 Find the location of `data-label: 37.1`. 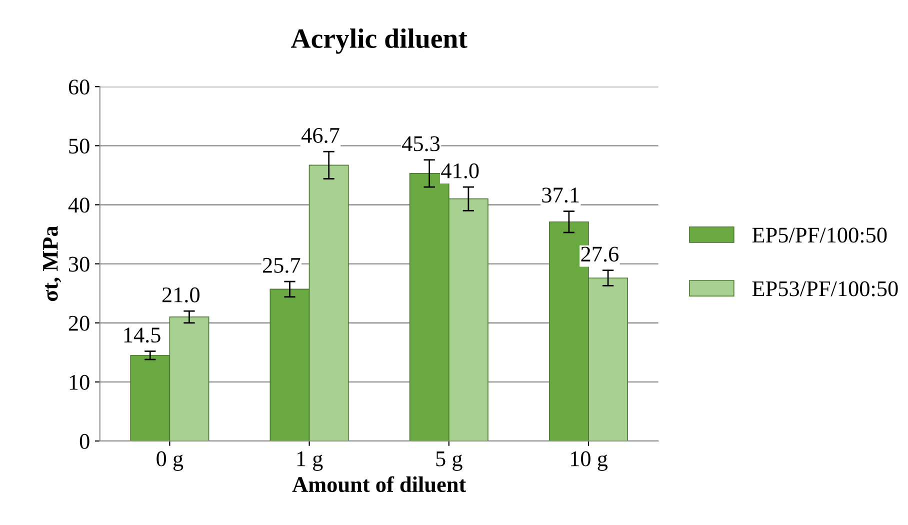

data-label: 37.1 is located at coordinates (560, 195).